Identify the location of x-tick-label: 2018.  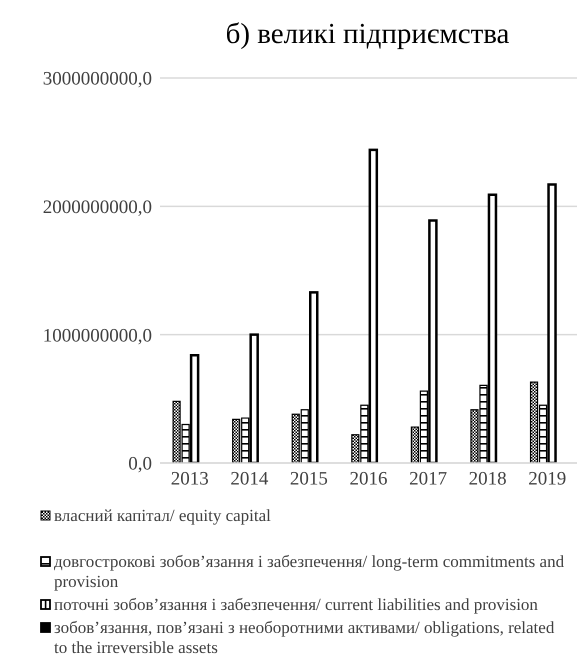
(487, 479).